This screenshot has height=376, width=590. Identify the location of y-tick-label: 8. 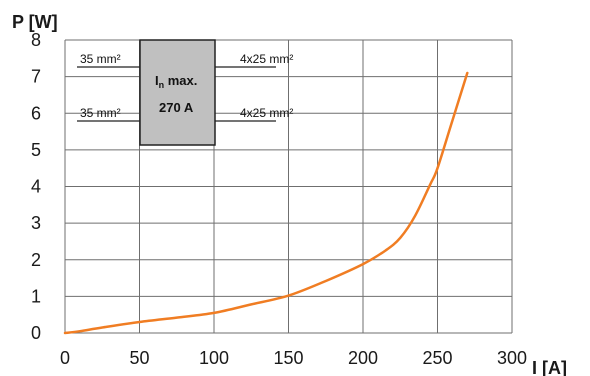
(36, 40).